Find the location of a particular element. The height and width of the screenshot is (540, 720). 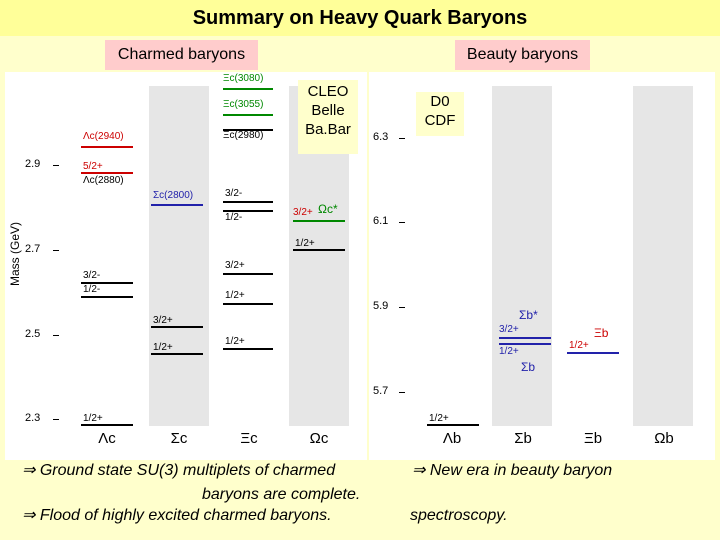

header-charmed: Charmed baryons is located at coordinates (181, 55).